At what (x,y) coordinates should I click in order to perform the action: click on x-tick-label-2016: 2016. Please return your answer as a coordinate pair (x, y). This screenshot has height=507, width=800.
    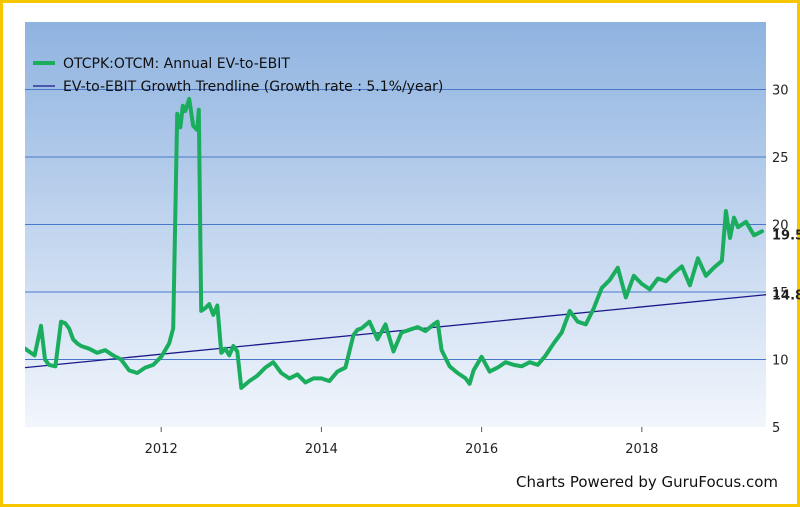
    Looking at the image, I should click on (481, 449).